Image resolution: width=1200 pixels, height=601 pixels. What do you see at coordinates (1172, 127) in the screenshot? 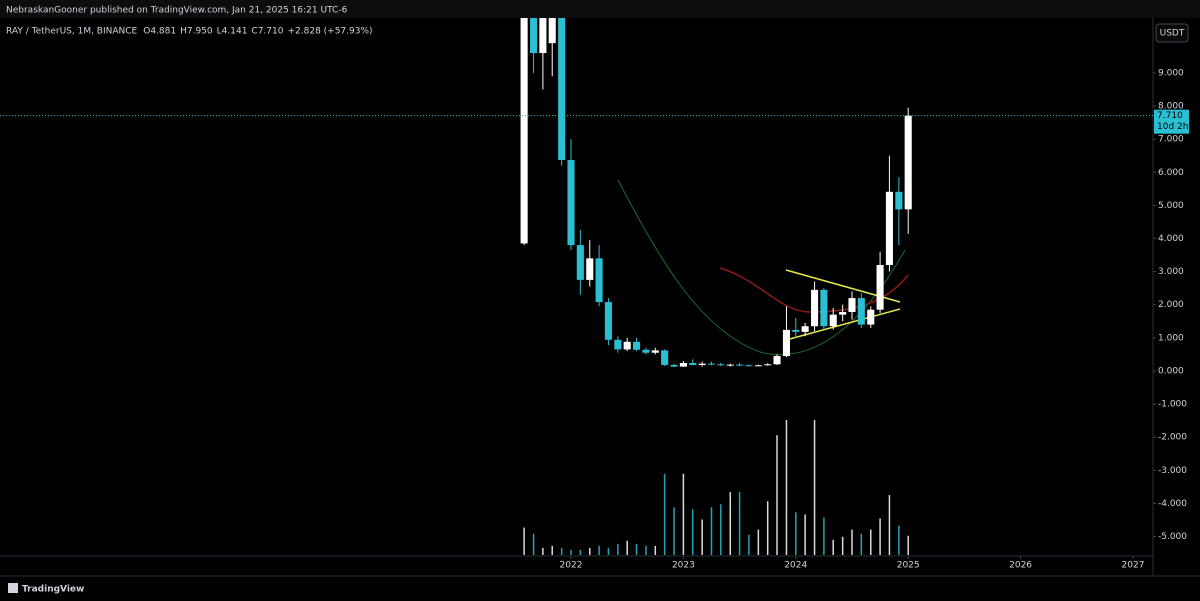
I see `countdown: 10d 2h` at bounding box center [1172, 127].